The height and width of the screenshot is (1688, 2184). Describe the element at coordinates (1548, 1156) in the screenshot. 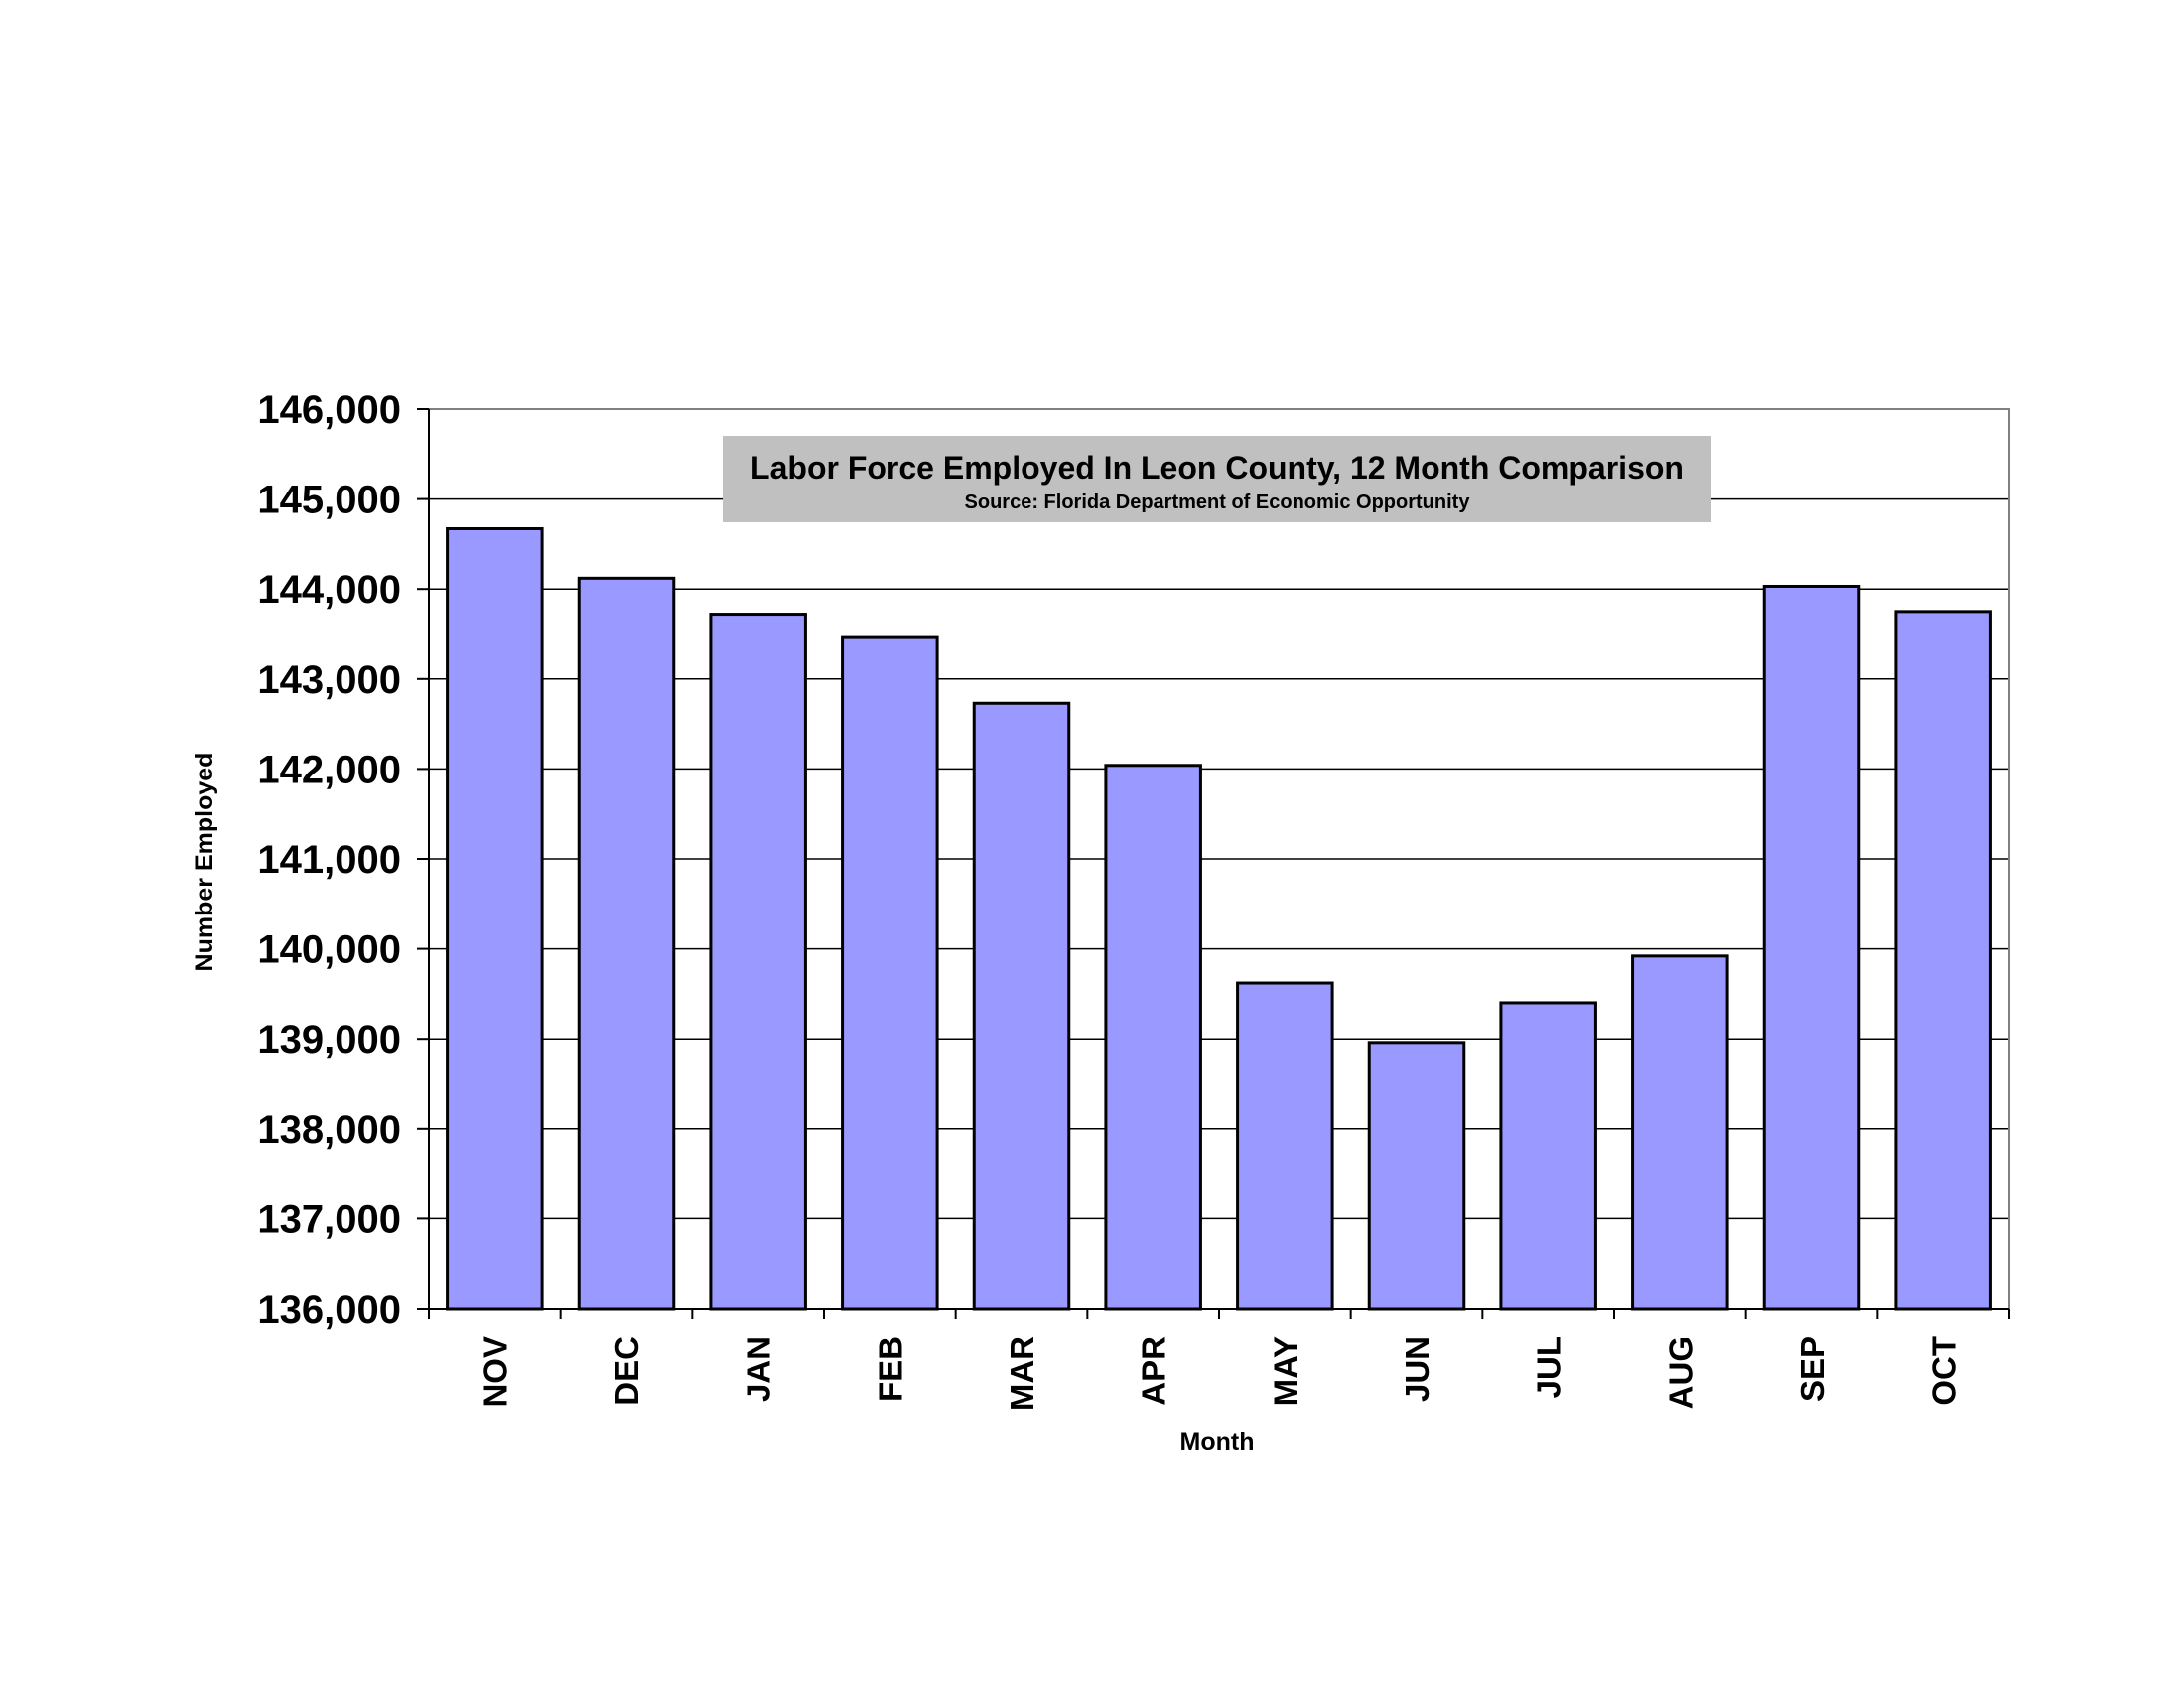

I see `bar-jul` at that location.